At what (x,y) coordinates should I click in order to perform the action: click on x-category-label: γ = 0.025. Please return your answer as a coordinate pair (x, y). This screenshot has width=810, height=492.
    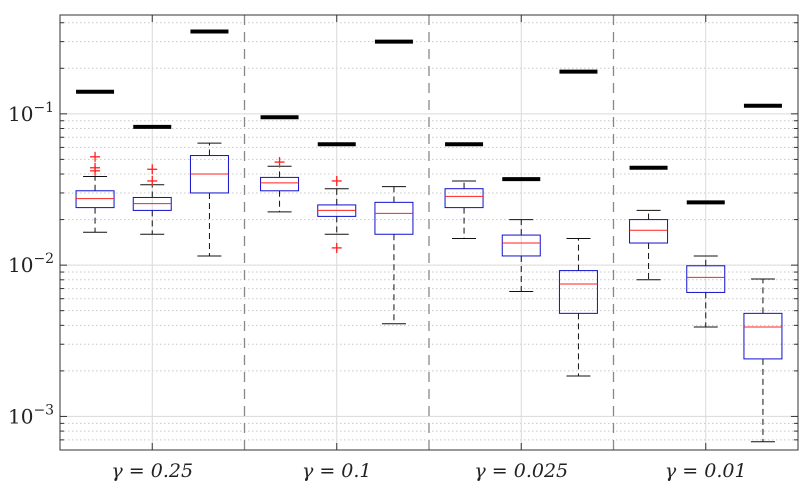
    Looking at the image, I should click on (521, 471).